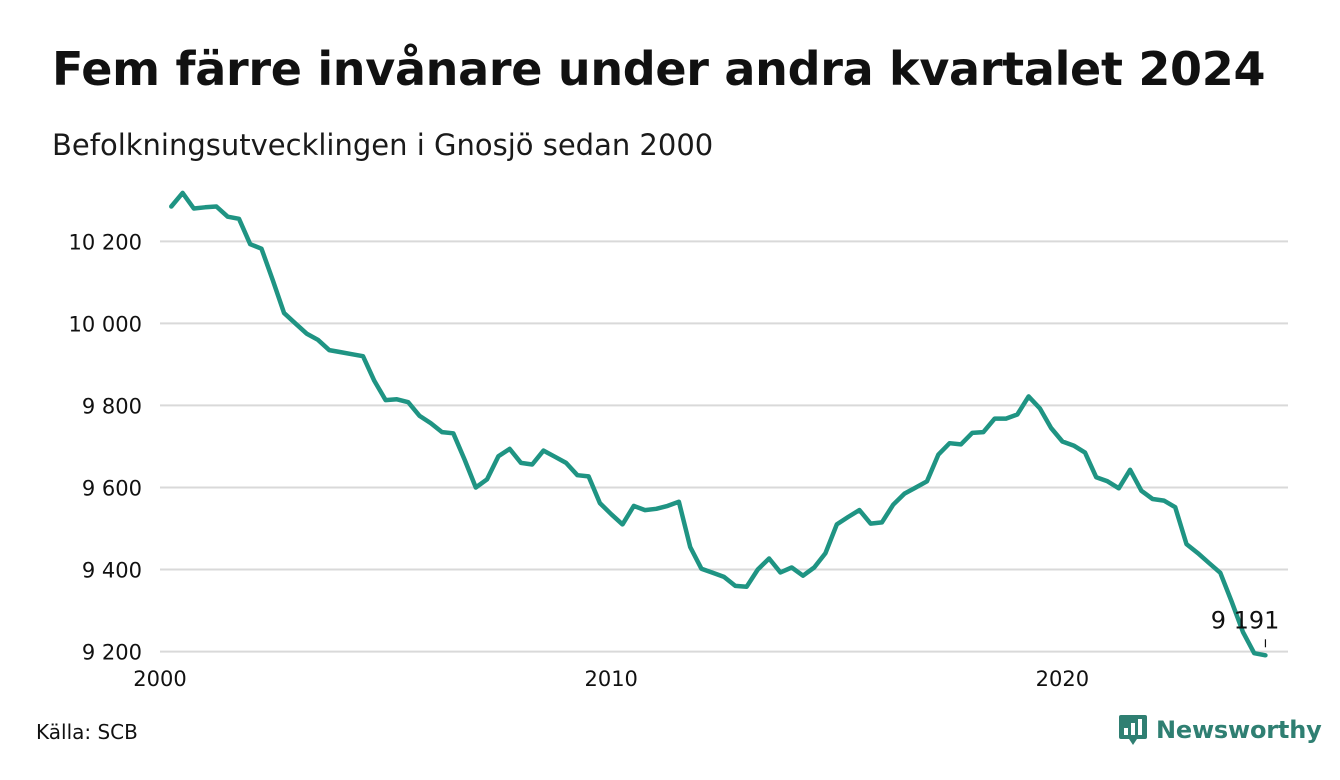 The height and width of the screenshot is (780, 1340). I want to click on y-tick-label: 9 600, so click(112, 488).